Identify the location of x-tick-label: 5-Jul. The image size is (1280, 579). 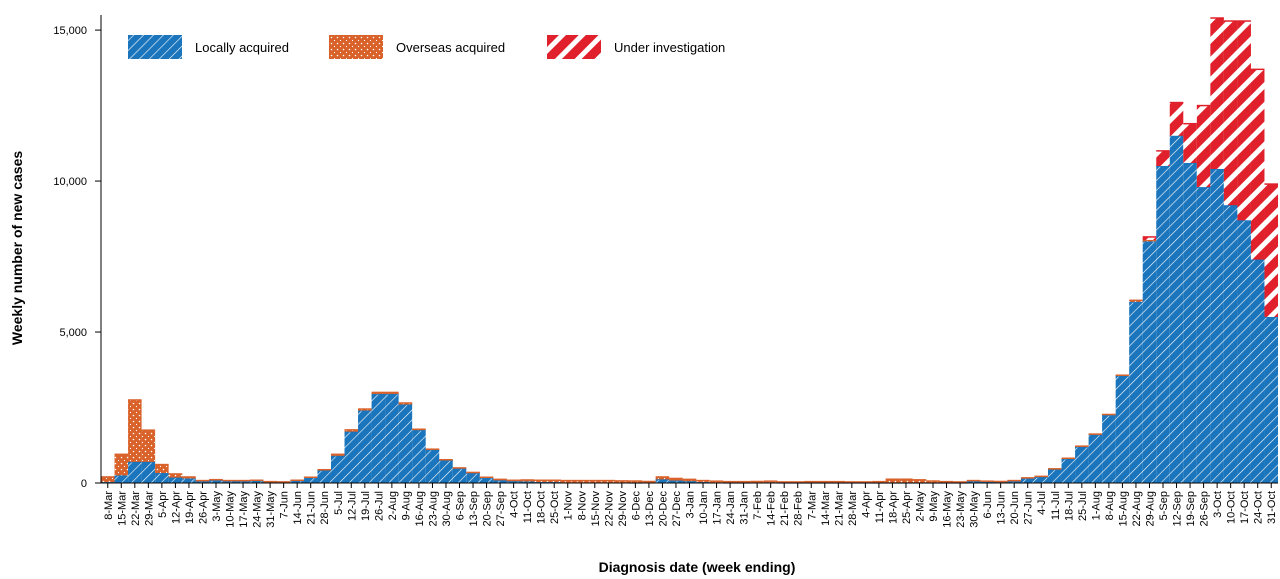
(339, 503).